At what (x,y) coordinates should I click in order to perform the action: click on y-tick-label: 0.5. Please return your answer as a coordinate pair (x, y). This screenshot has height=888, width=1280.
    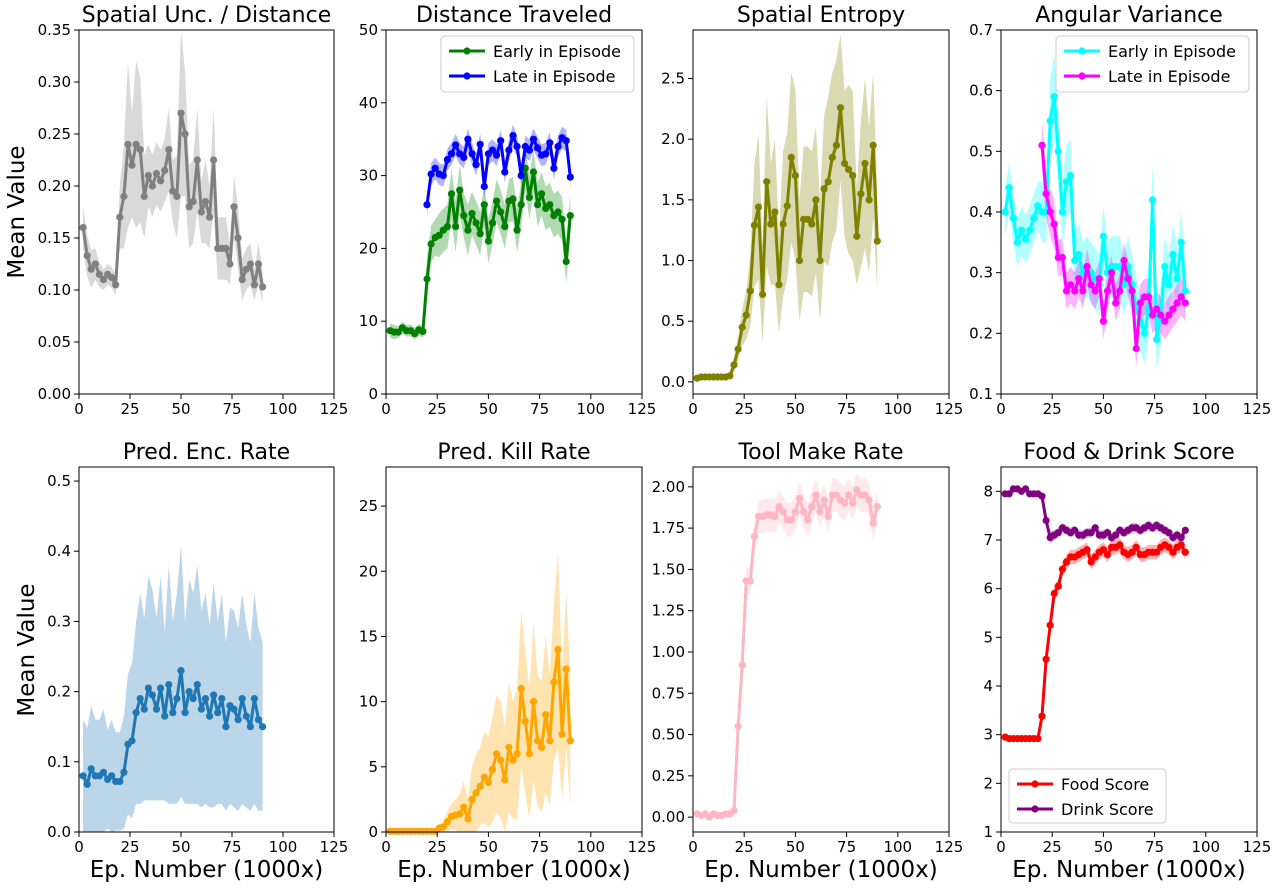
    Looking at the image, I should click on (981, 151).